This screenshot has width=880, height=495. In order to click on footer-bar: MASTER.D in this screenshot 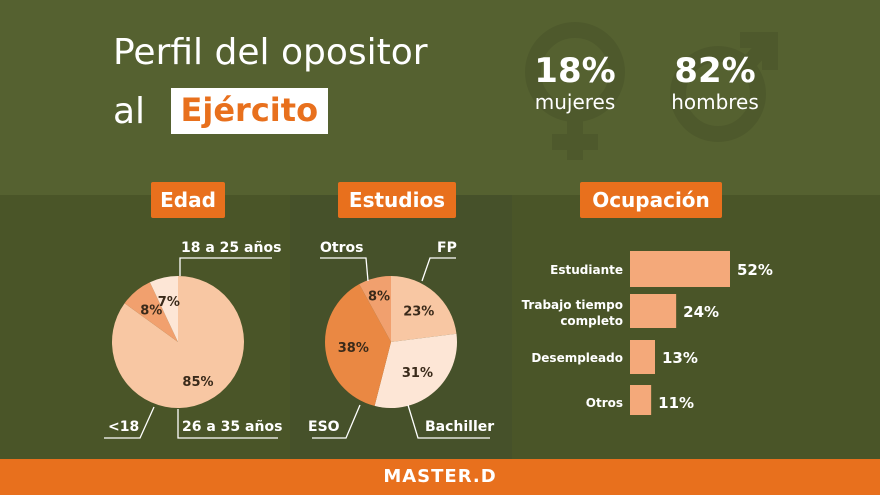, I will do `click(440, 477)`.